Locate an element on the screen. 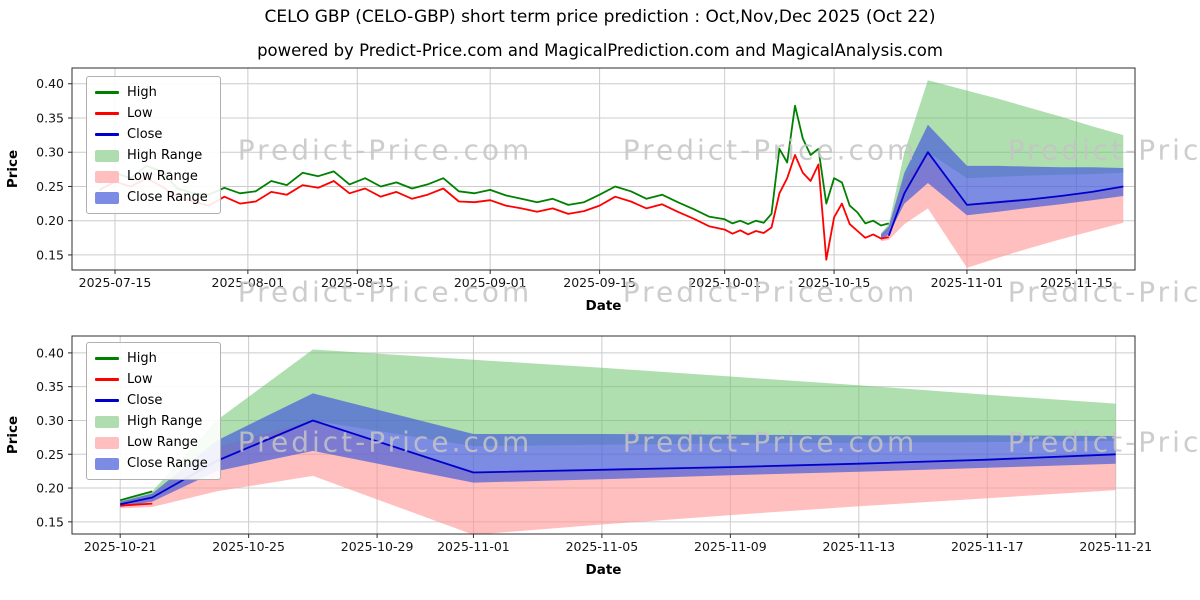 The height and width of the screenshot is (600, 1200). band-close-range is located at coordinates (1002, 182).